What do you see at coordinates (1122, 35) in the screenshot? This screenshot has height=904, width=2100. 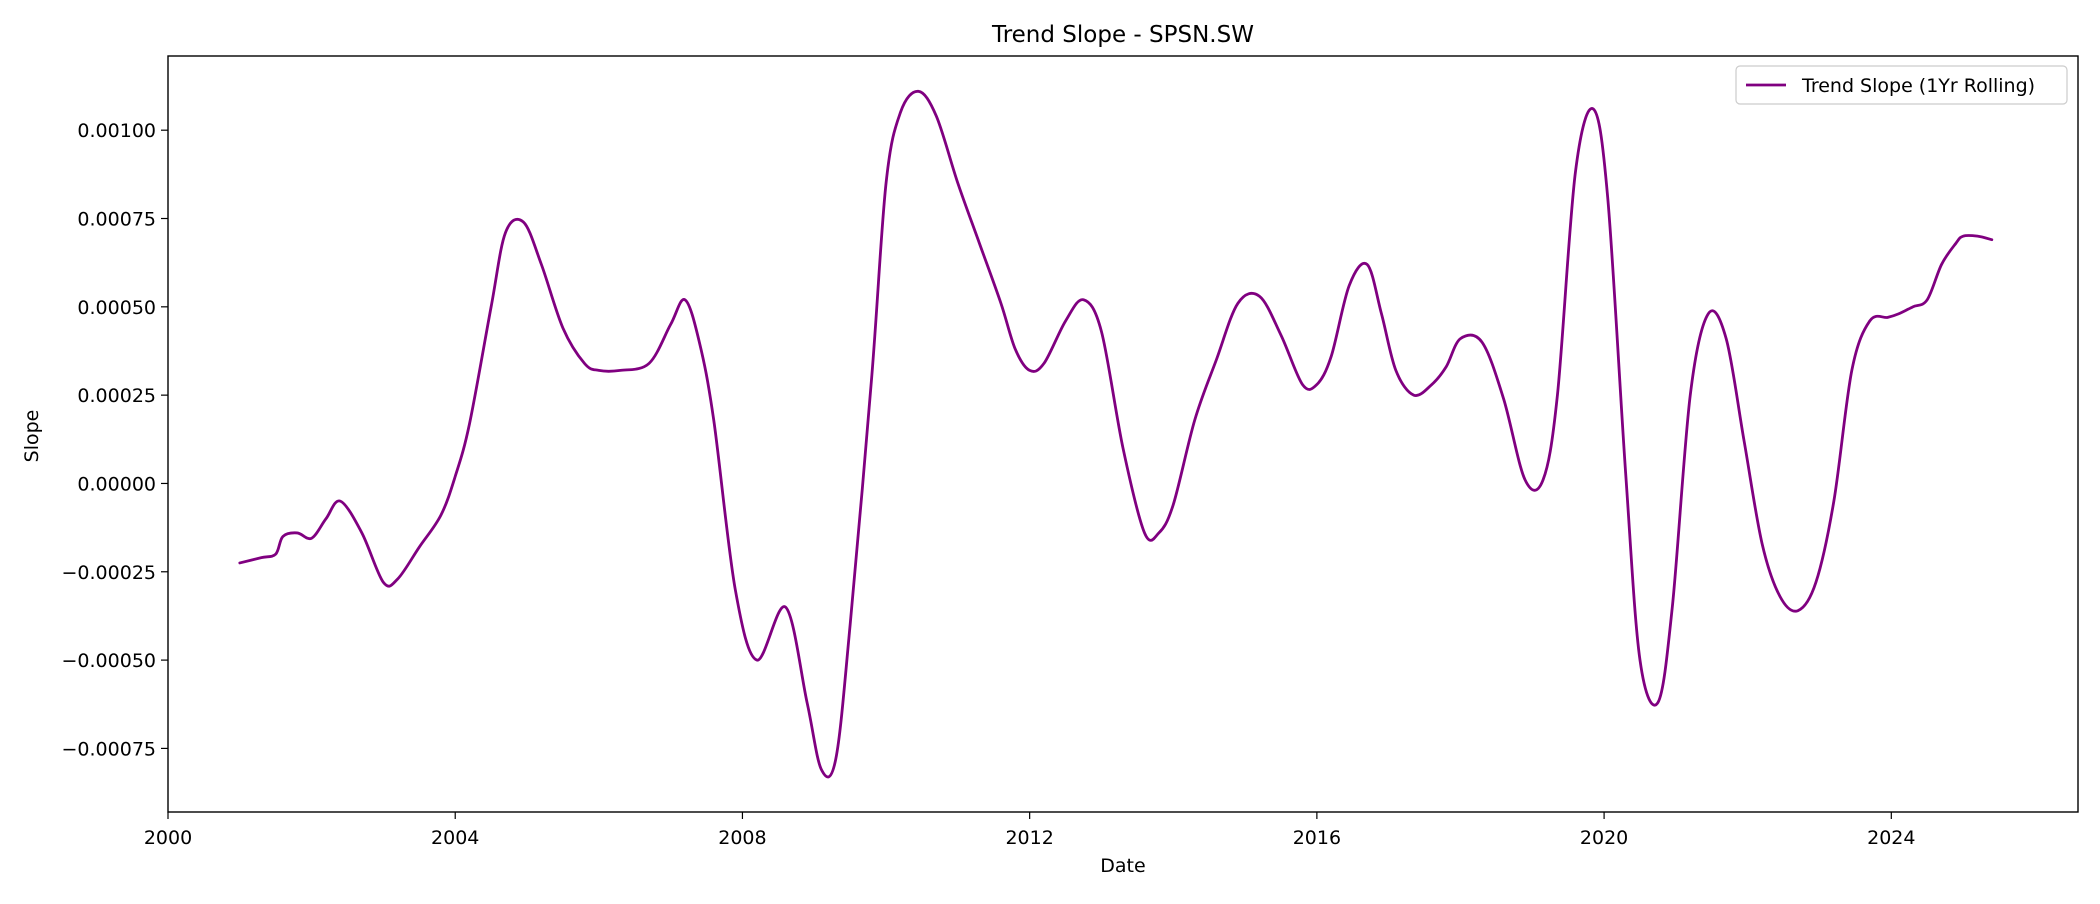 I see `chart-title: Trend Slope - SPSN.SW` at bounding box center [1122, 35].